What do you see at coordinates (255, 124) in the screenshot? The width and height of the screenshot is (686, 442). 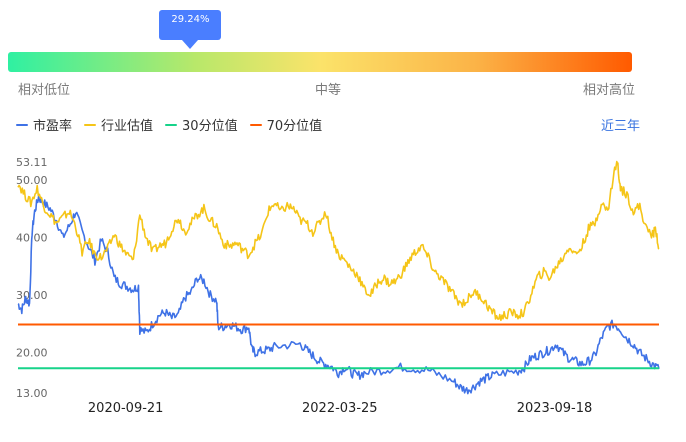 I see `legend-swatch-p70` at bounding box center [255, 124].